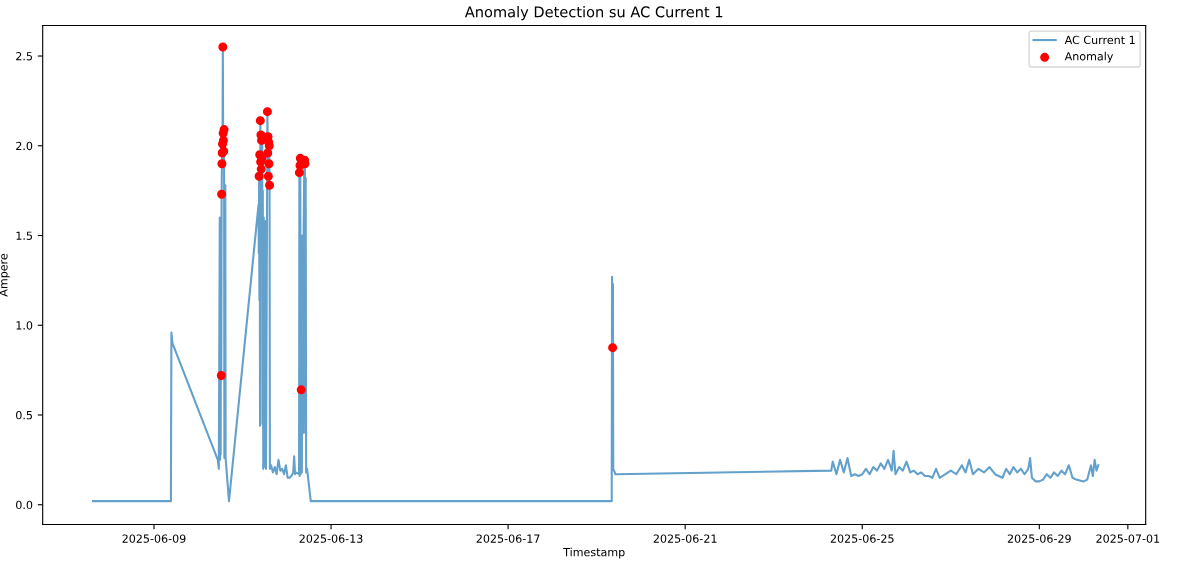 The height and width of the screenshot is (567, 1186). What do you see at coordinates (24, 146) in the screenshot?
I see `y-tick-label: 2.0` at bounding box center [24, 146].